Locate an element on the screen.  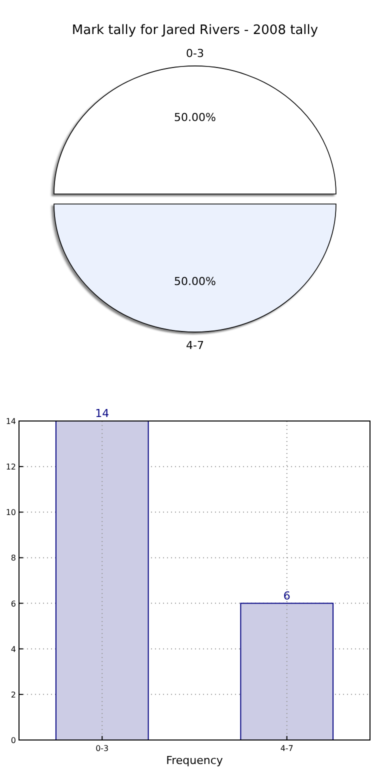
y-tick-label: 14 is located at coordinates (11, 421).